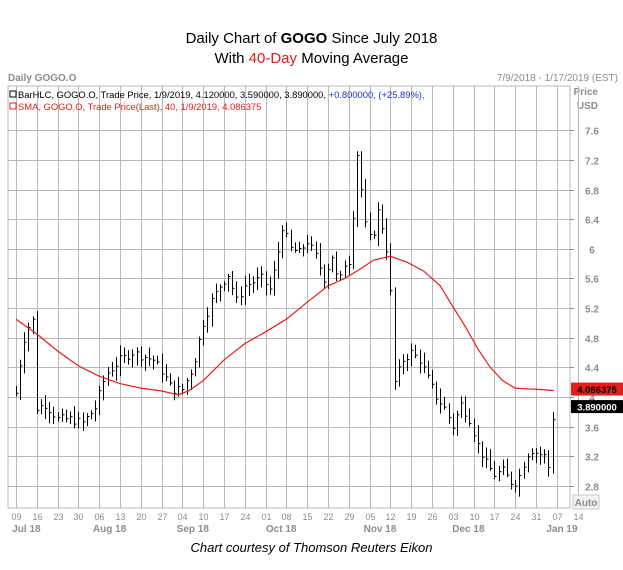 This screenshot has width=623, height=570. I want to click on y-tick-label: 2.8, so click(592, 488).